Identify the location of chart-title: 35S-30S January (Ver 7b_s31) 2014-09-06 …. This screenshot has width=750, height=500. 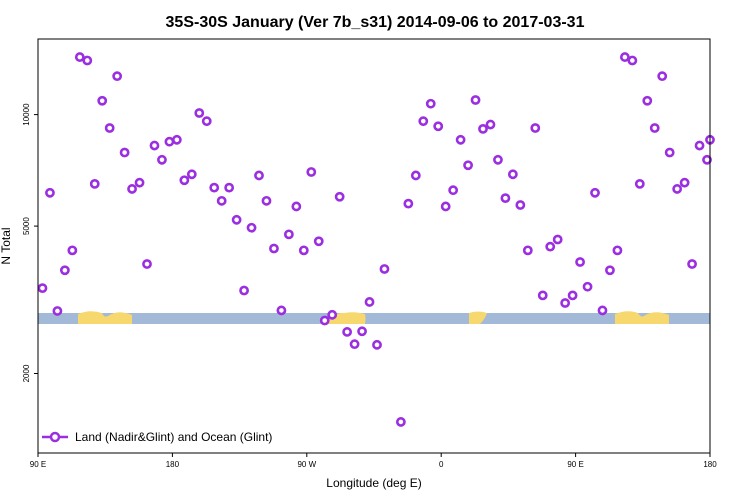
(375, 22).